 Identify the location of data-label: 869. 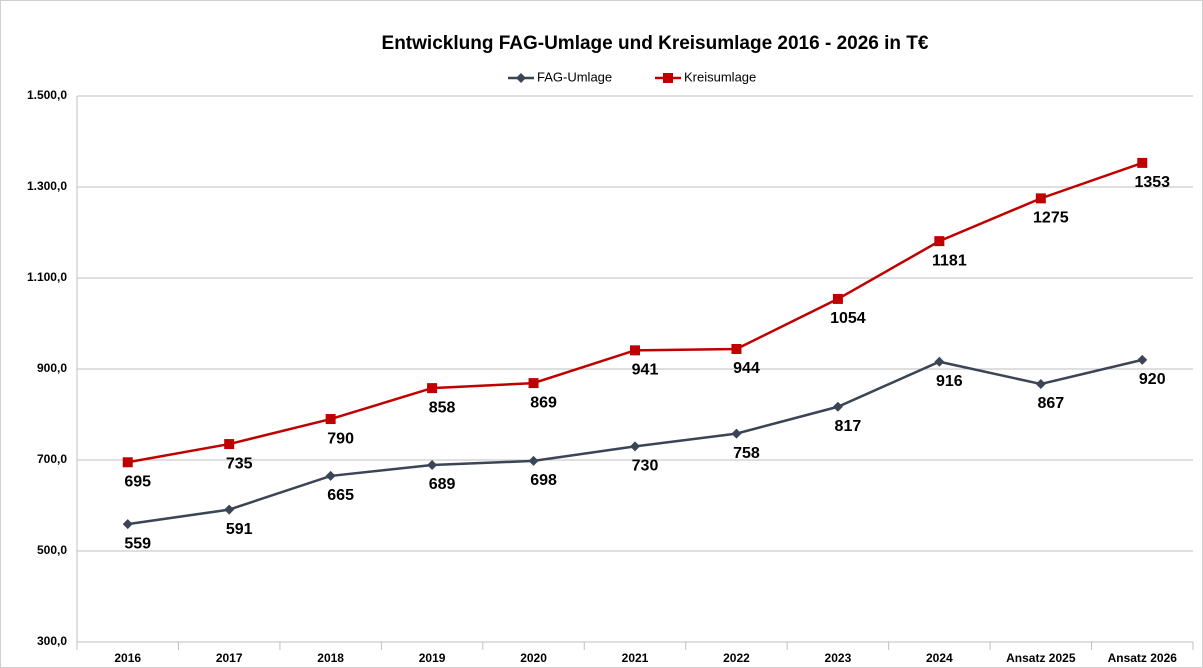
(543, 402).